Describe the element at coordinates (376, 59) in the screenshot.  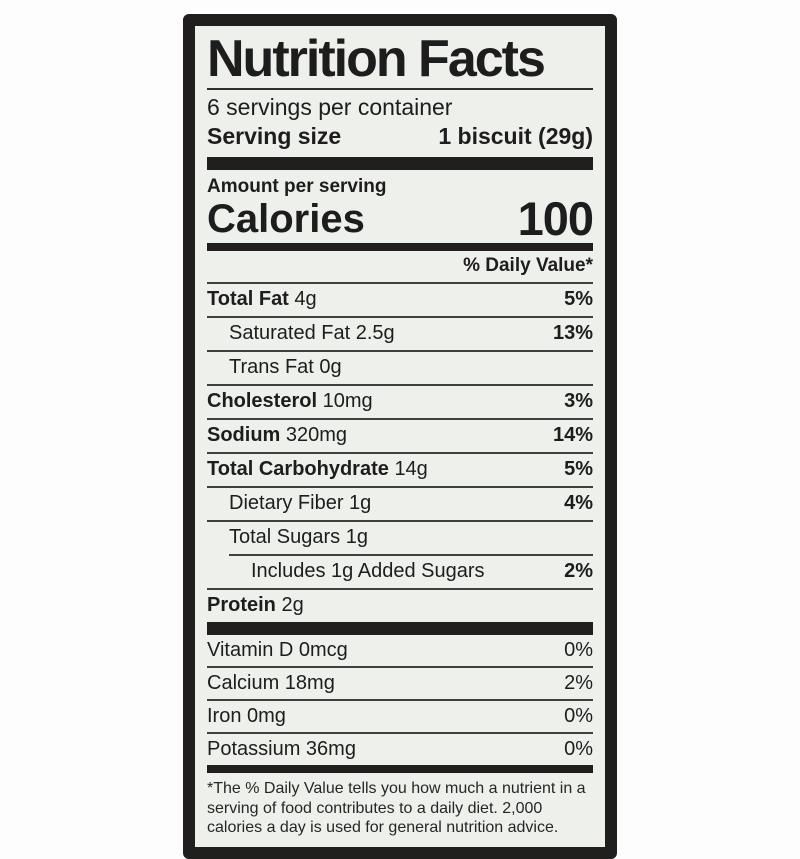
I see `label-title: Nutrition Facts` at that location.